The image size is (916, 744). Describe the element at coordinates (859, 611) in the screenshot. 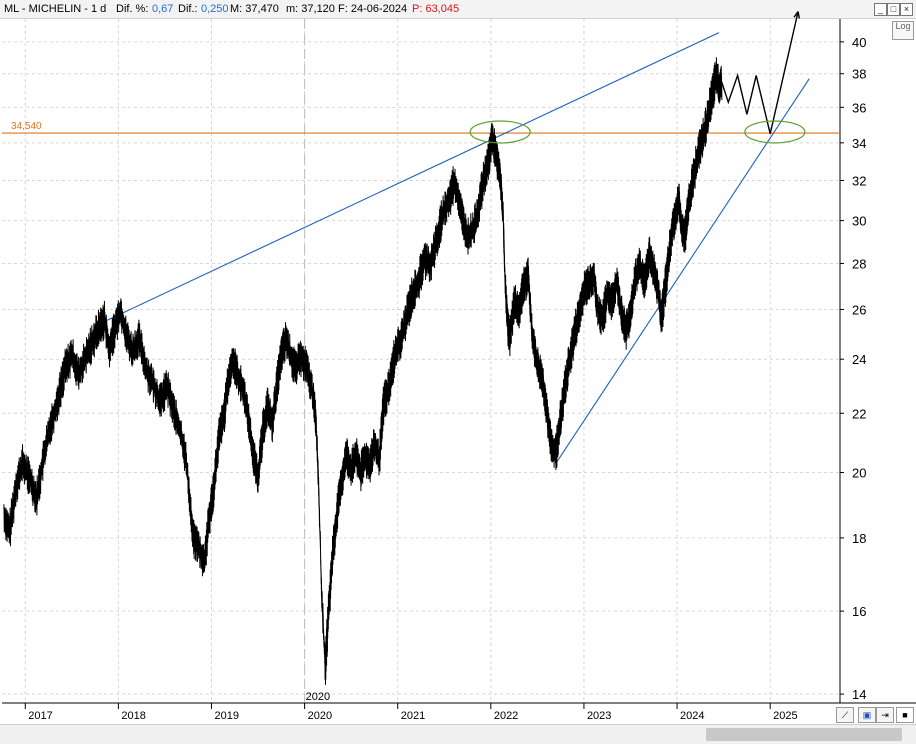

I see `y-tick-label: 16` at that location.